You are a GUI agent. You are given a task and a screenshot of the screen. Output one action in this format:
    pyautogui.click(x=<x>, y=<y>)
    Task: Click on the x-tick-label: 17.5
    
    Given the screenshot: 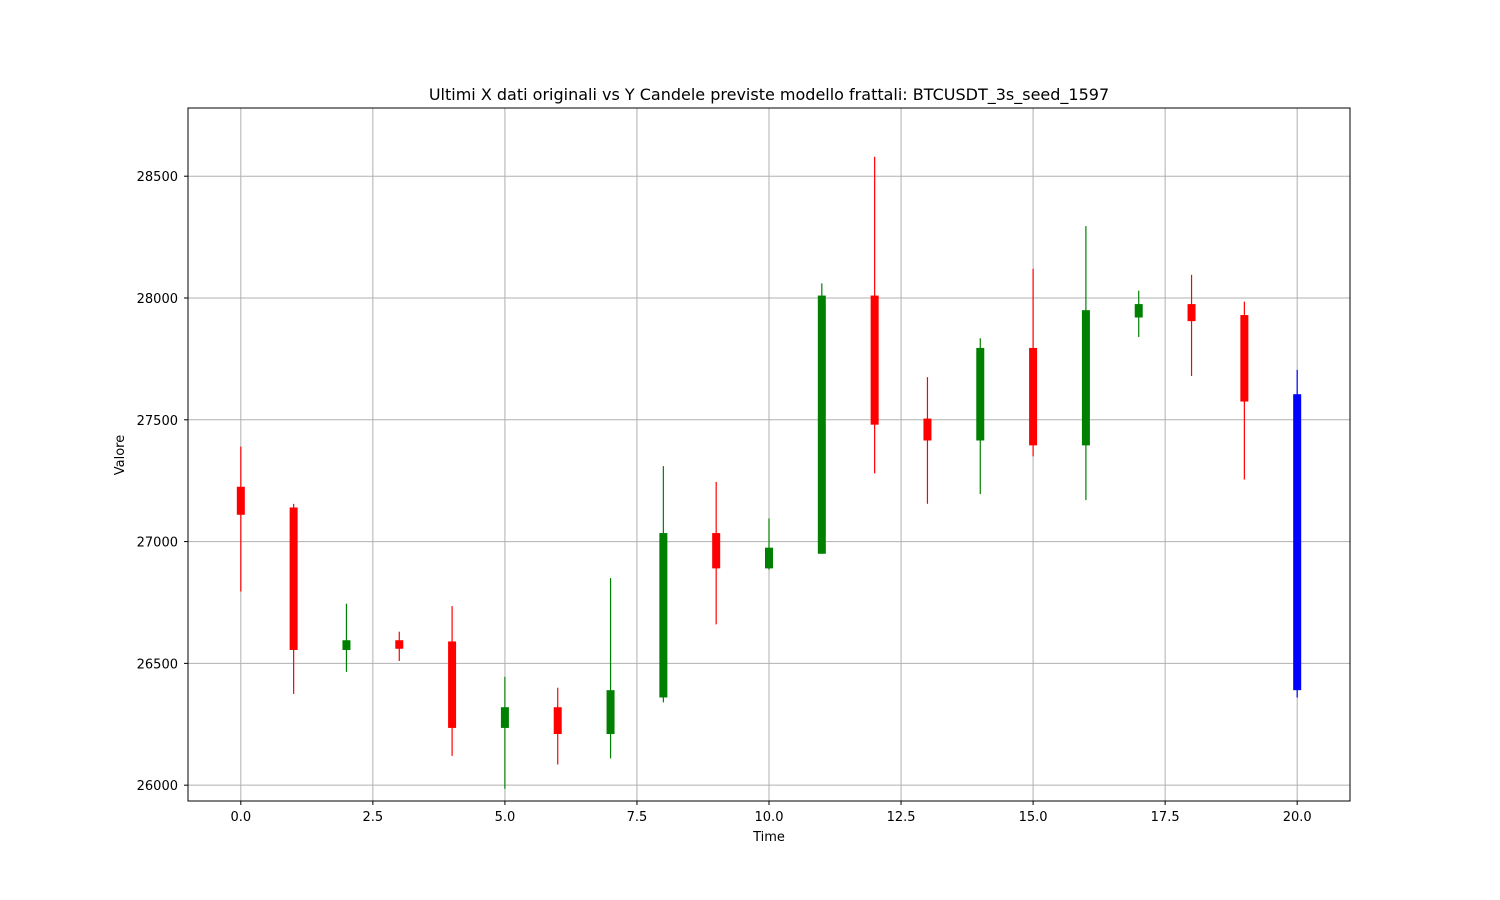 What is the action you would take?
    pyautogui.click(x=1165, y=817)
    